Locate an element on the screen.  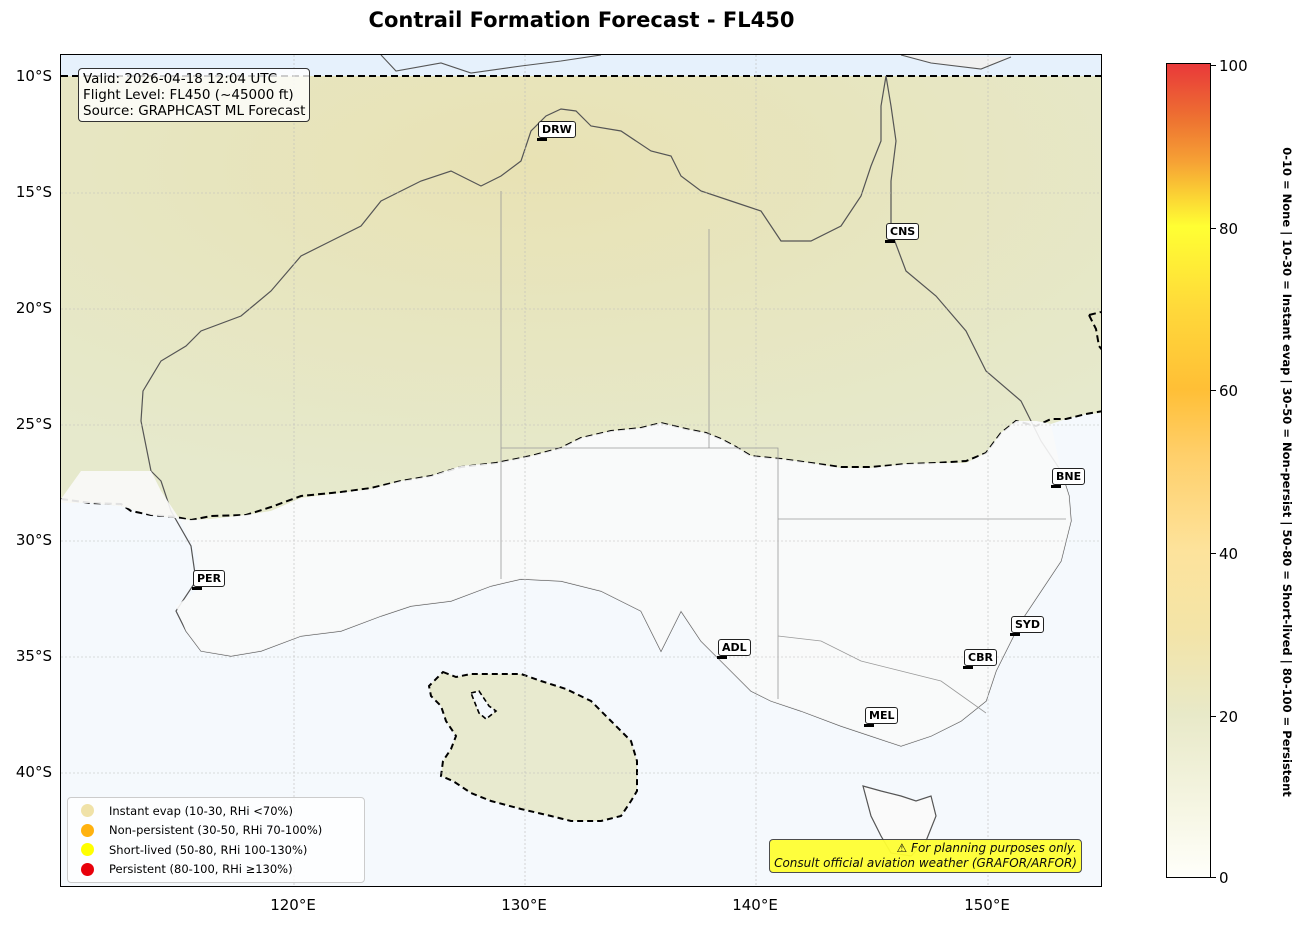
city-marker-adl is located at coordinates (722, 657).